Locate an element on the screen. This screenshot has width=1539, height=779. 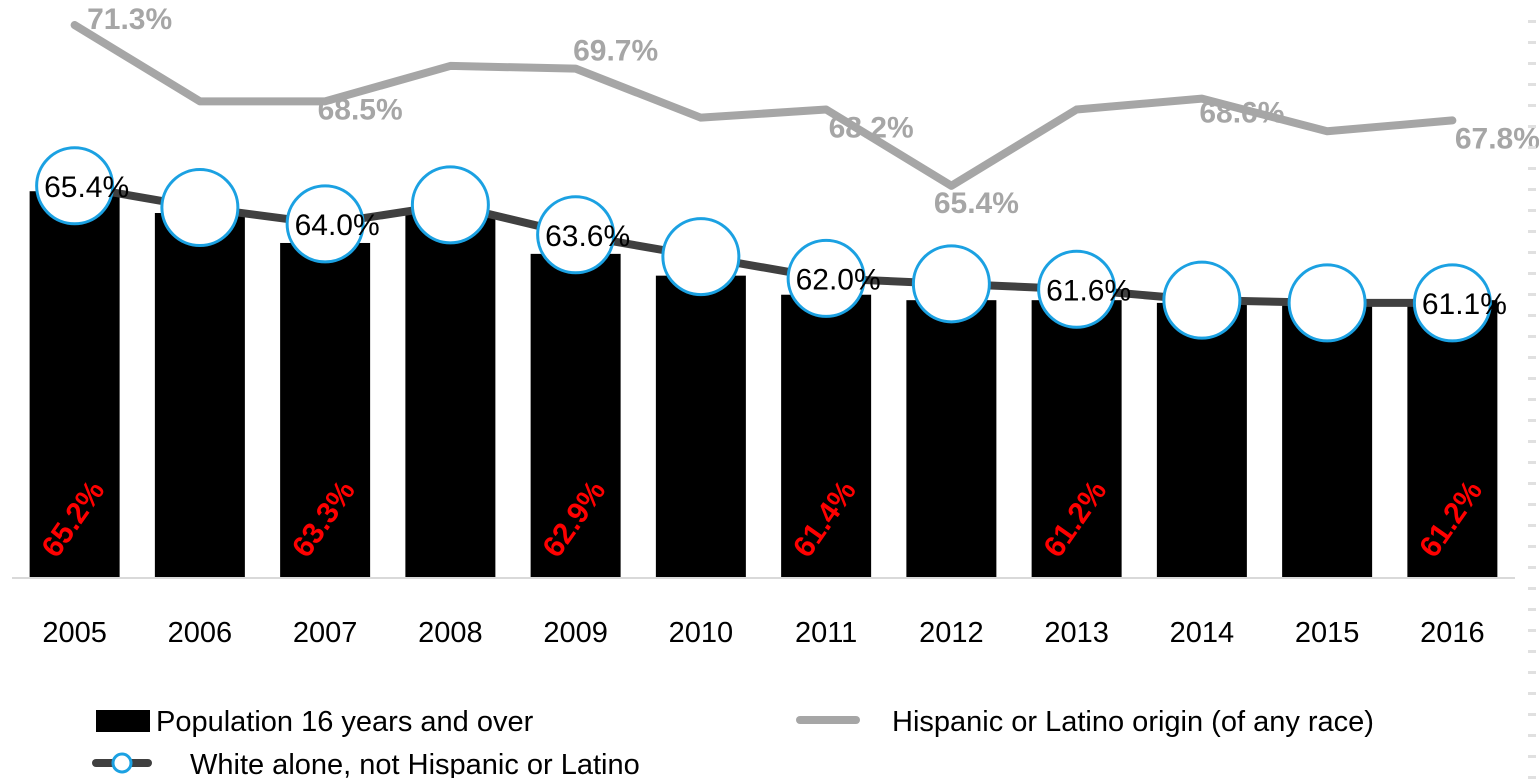
bar-2008 is located at coordinates (450, 395).